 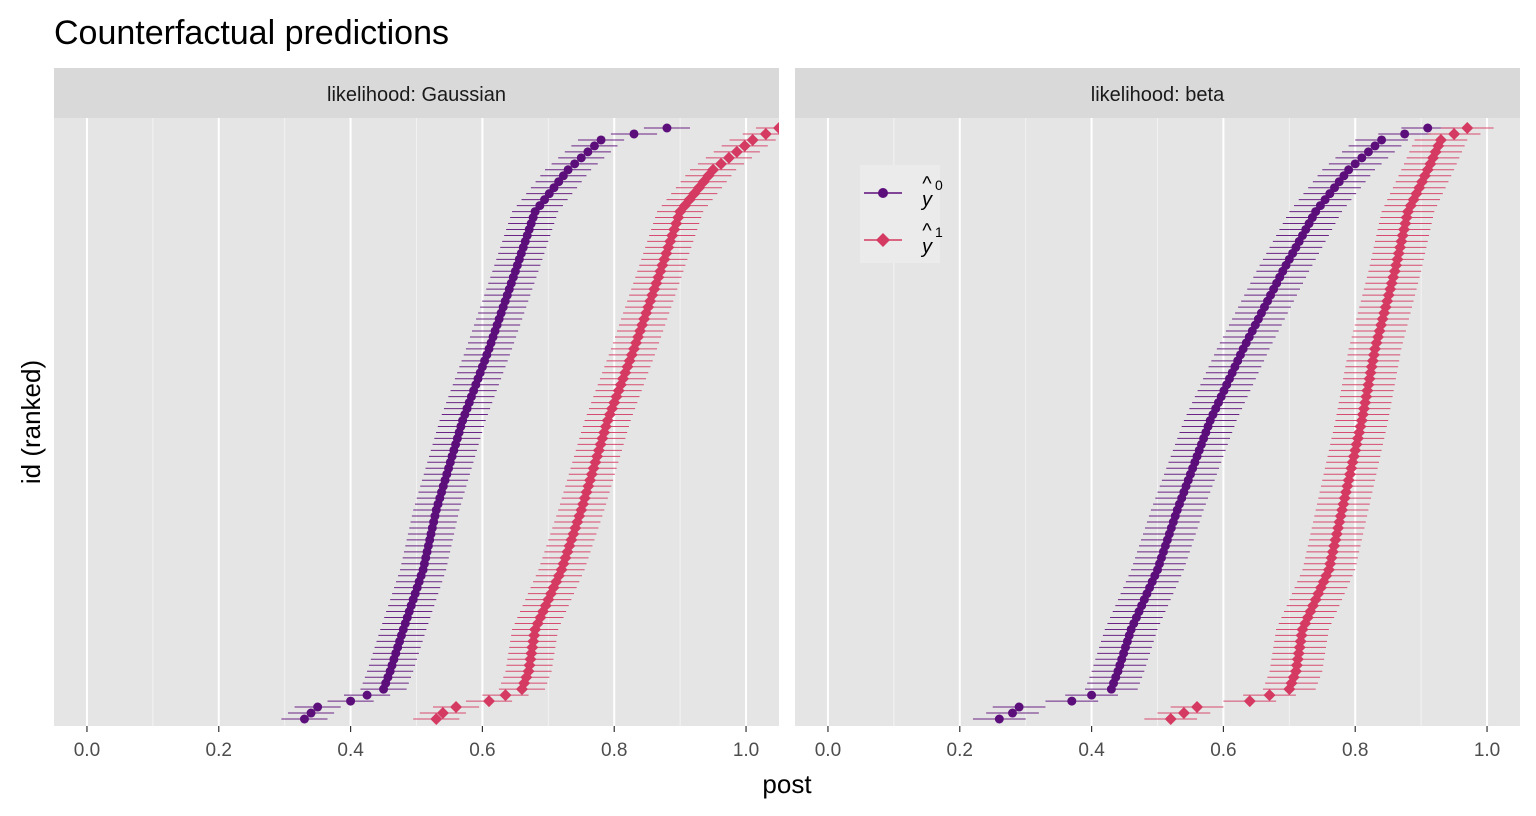 What do you see at coordinates (927, 184) in the screenshot?
I see `legend-hat-y0: ^` at bounding box center [927, 184].